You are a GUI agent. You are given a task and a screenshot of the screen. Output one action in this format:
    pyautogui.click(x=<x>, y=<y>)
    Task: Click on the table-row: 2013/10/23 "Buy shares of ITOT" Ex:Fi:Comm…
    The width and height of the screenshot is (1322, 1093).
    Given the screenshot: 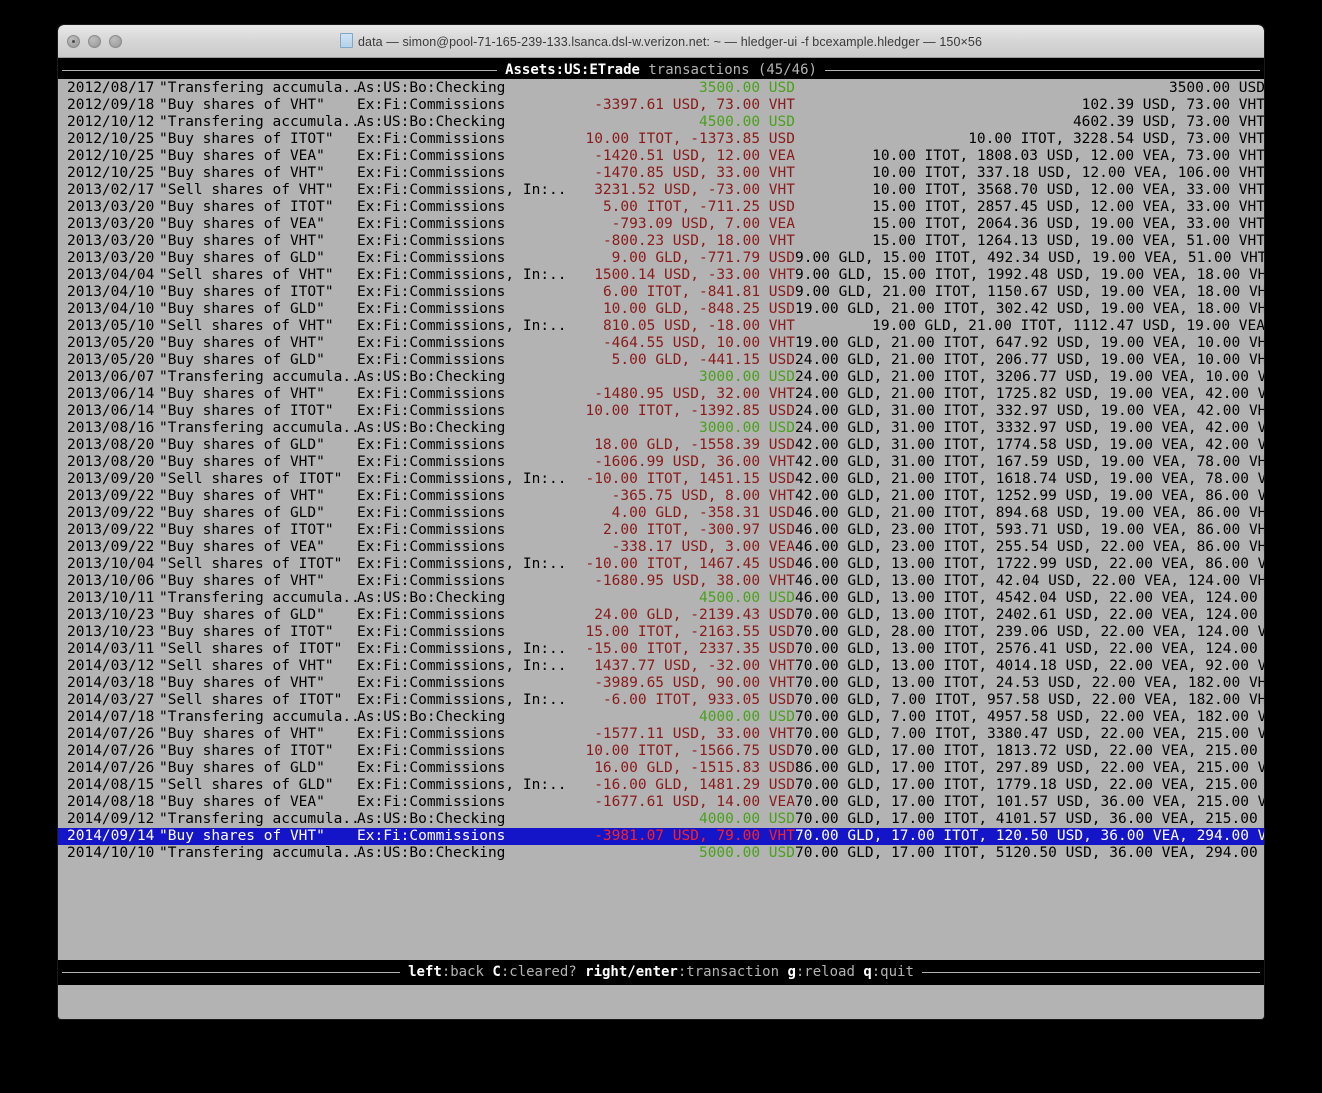 What is the action you would take?
    pyautogui.click(x=661, y=632)
    